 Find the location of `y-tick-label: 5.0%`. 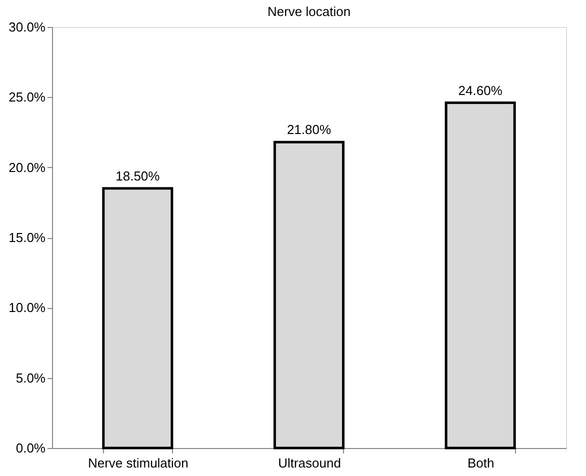

y-tick-label: 5.0% is located at coordinates (31, 378).